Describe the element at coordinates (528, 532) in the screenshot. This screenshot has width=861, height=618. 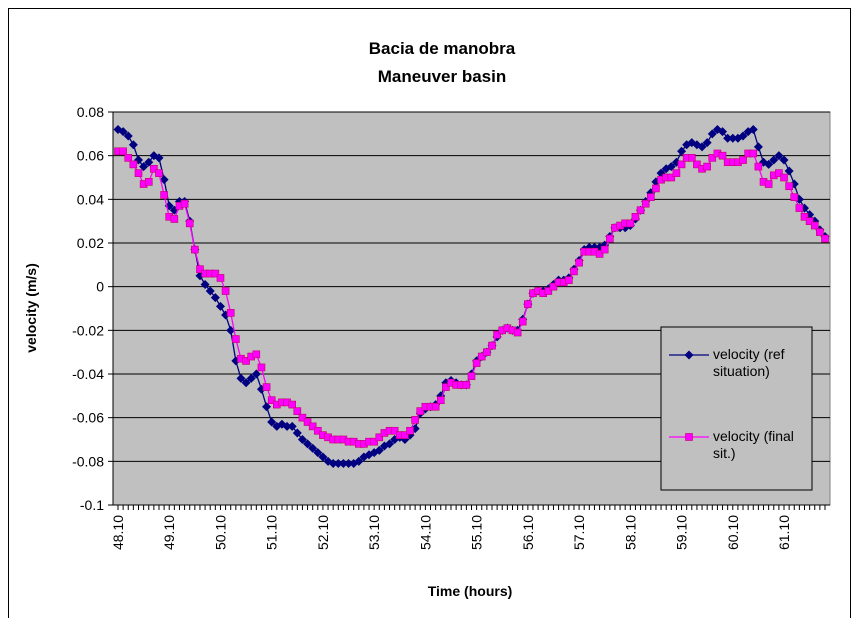
I see `x-tick-label: 56.10` at that location.